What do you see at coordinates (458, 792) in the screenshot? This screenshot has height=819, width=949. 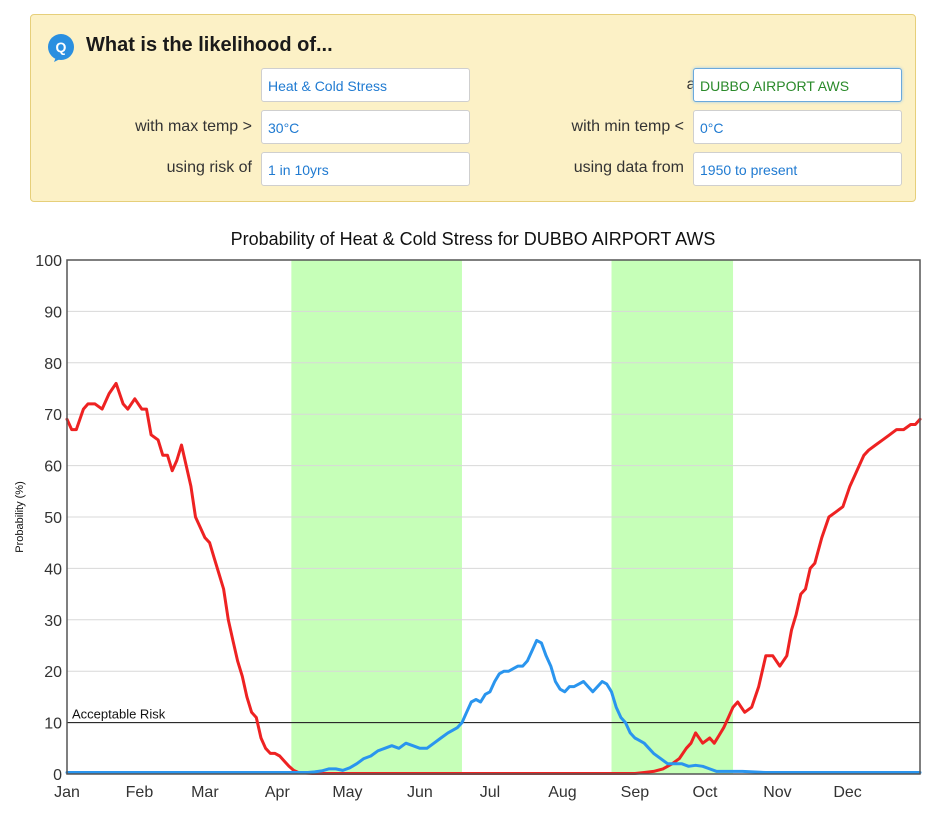 I see `x-tick-labels: Jan Feb Mar Apr May Jun Jul Aug Sep Oct Nov Dec` at bounding box center [458, 792].